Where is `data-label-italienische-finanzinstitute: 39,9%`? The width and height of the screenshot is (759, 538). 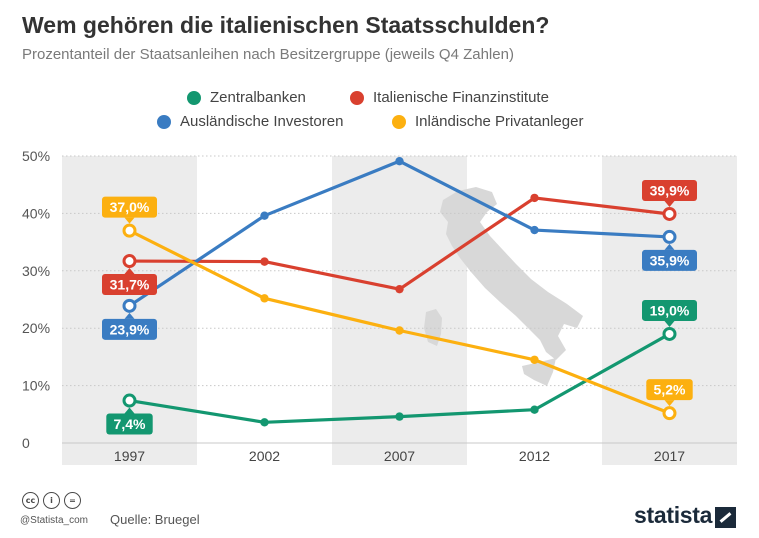
data-label-italienische-finanzinstitute: 39,9% is located at coordinates (669, 193).